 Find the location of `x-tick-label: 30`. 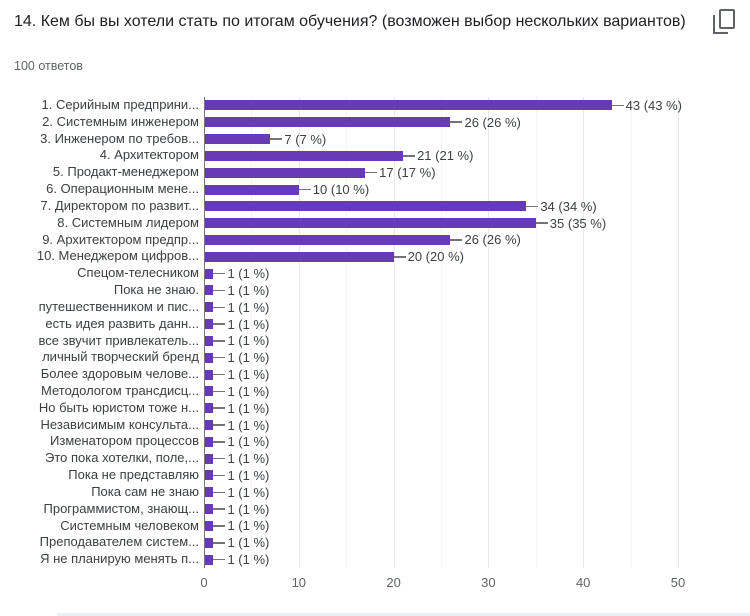

x-tick-label: 30 is located at coordinates (488, 582).